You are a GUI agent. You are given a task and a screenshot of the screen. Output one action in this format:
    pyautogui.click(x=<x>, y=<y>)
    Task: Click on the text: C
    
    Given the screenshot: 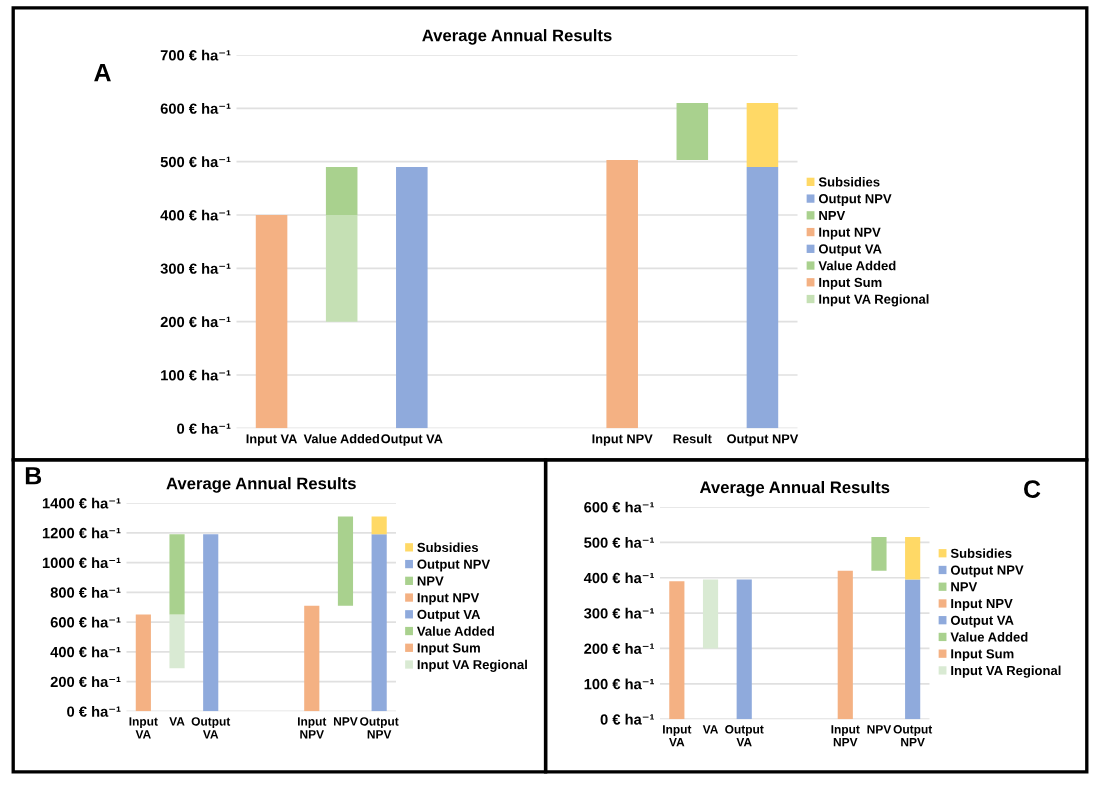 What is the action you would take?
    pyautogui.click(x=1032, y=489)
    